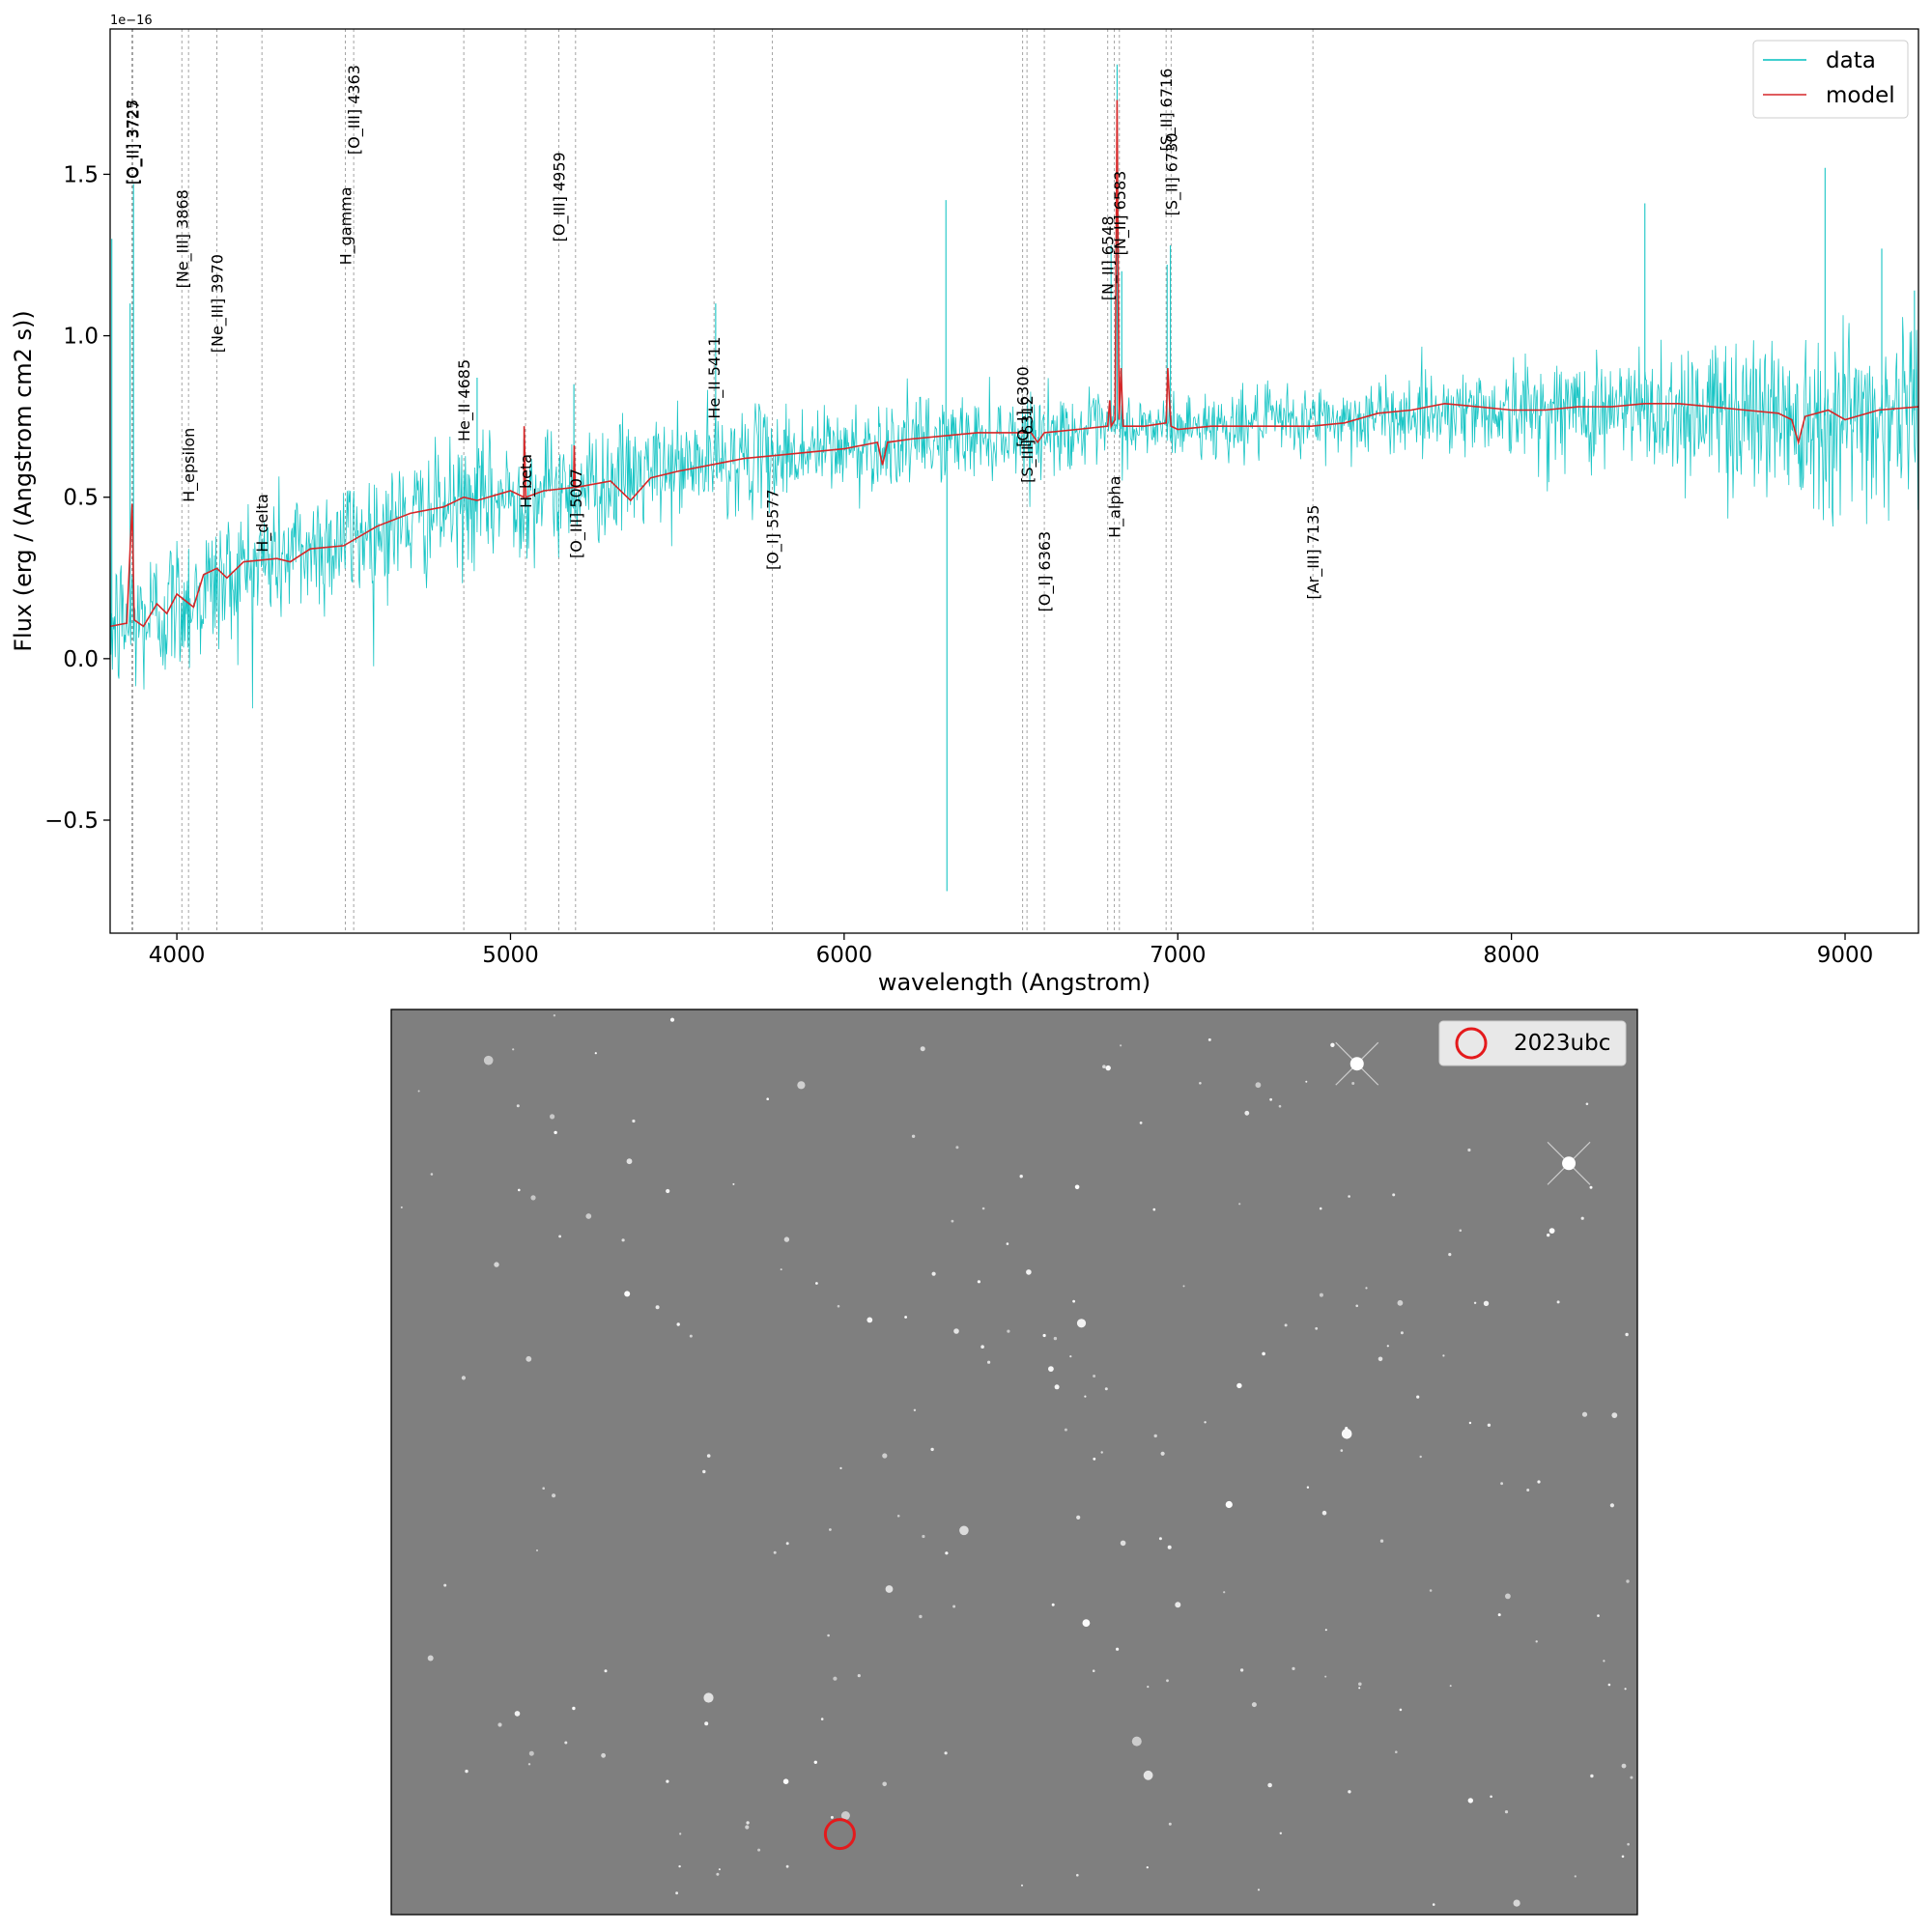 This screenshot has width=1932, height=1932. I want to click on line-marker-label: He_II 5411, so click(714, 377).